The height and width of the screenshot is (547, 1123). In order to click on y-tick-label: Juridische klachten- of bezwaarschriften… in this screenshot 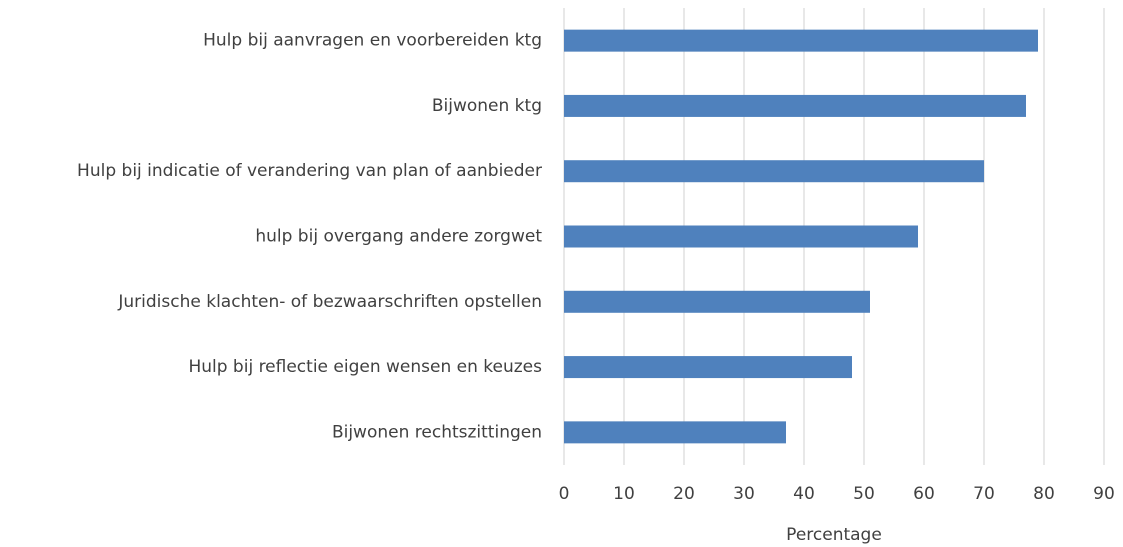, I will do `click(329, 302)`.